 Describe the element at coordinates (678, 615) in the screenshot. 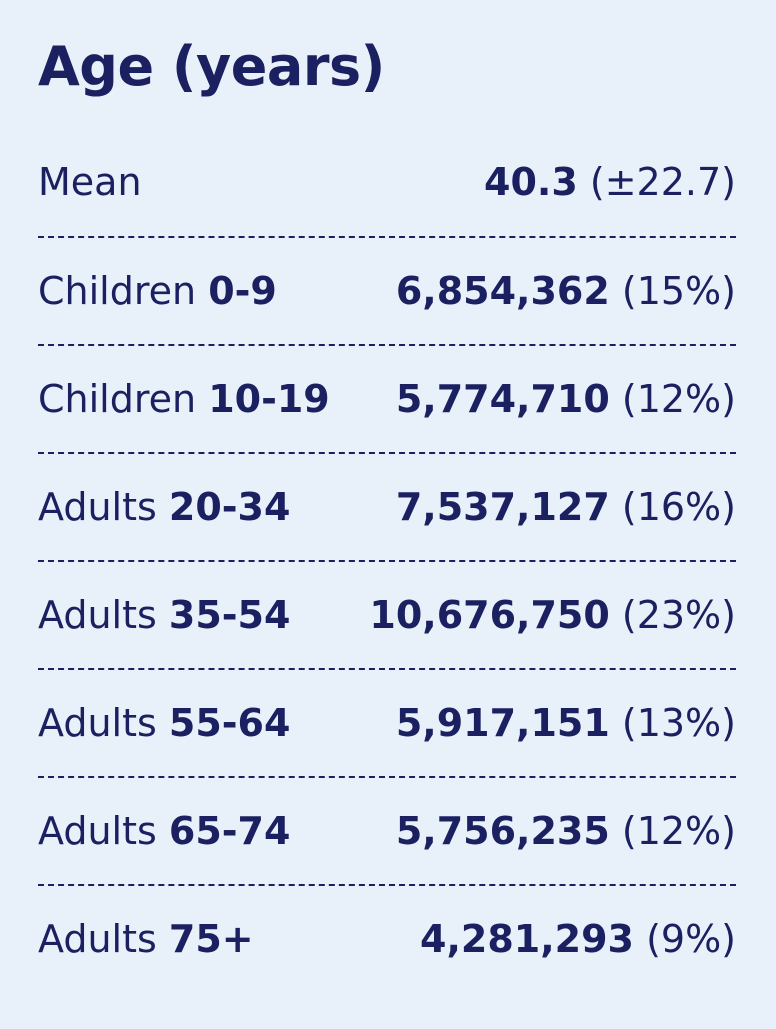

I see `age-group-percent: (23%)` at that location.